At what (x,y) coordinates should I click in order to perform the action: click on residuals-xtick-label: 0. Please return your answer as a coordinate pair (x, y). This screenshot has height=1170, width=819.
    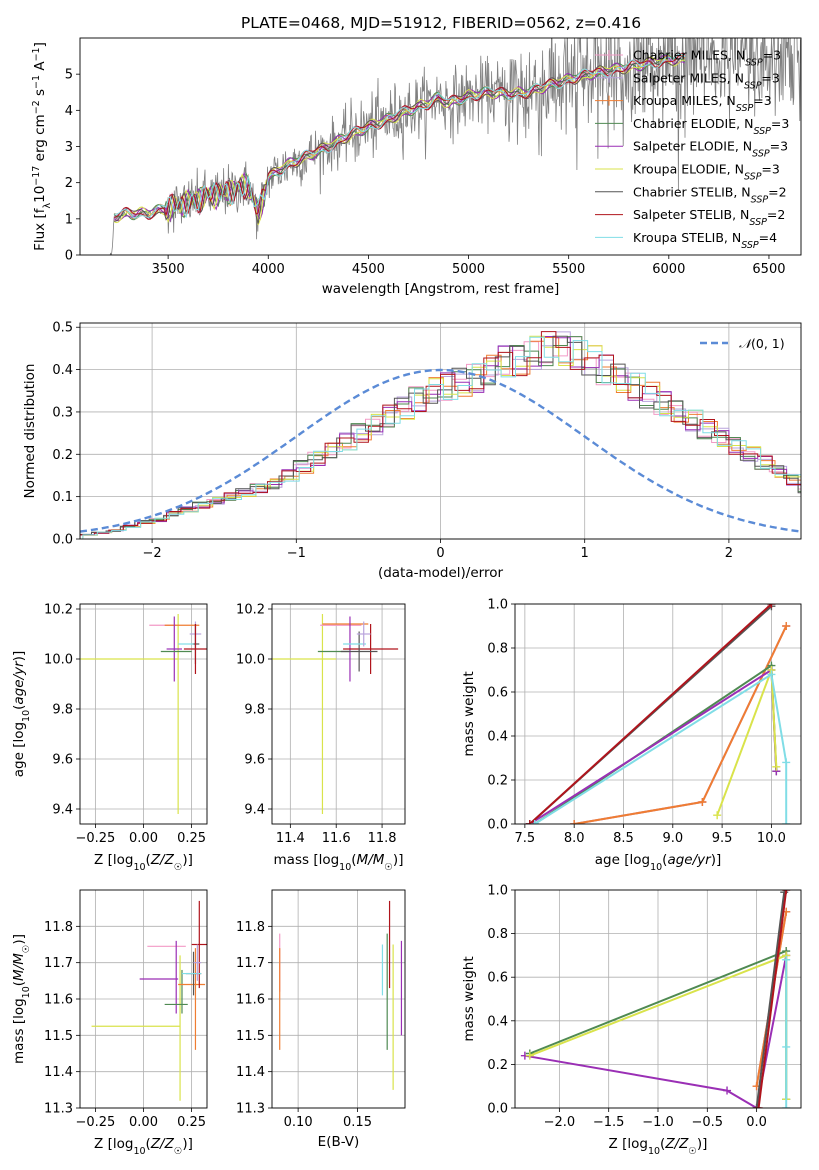
    Looking at the image, I should click on (440, 553).